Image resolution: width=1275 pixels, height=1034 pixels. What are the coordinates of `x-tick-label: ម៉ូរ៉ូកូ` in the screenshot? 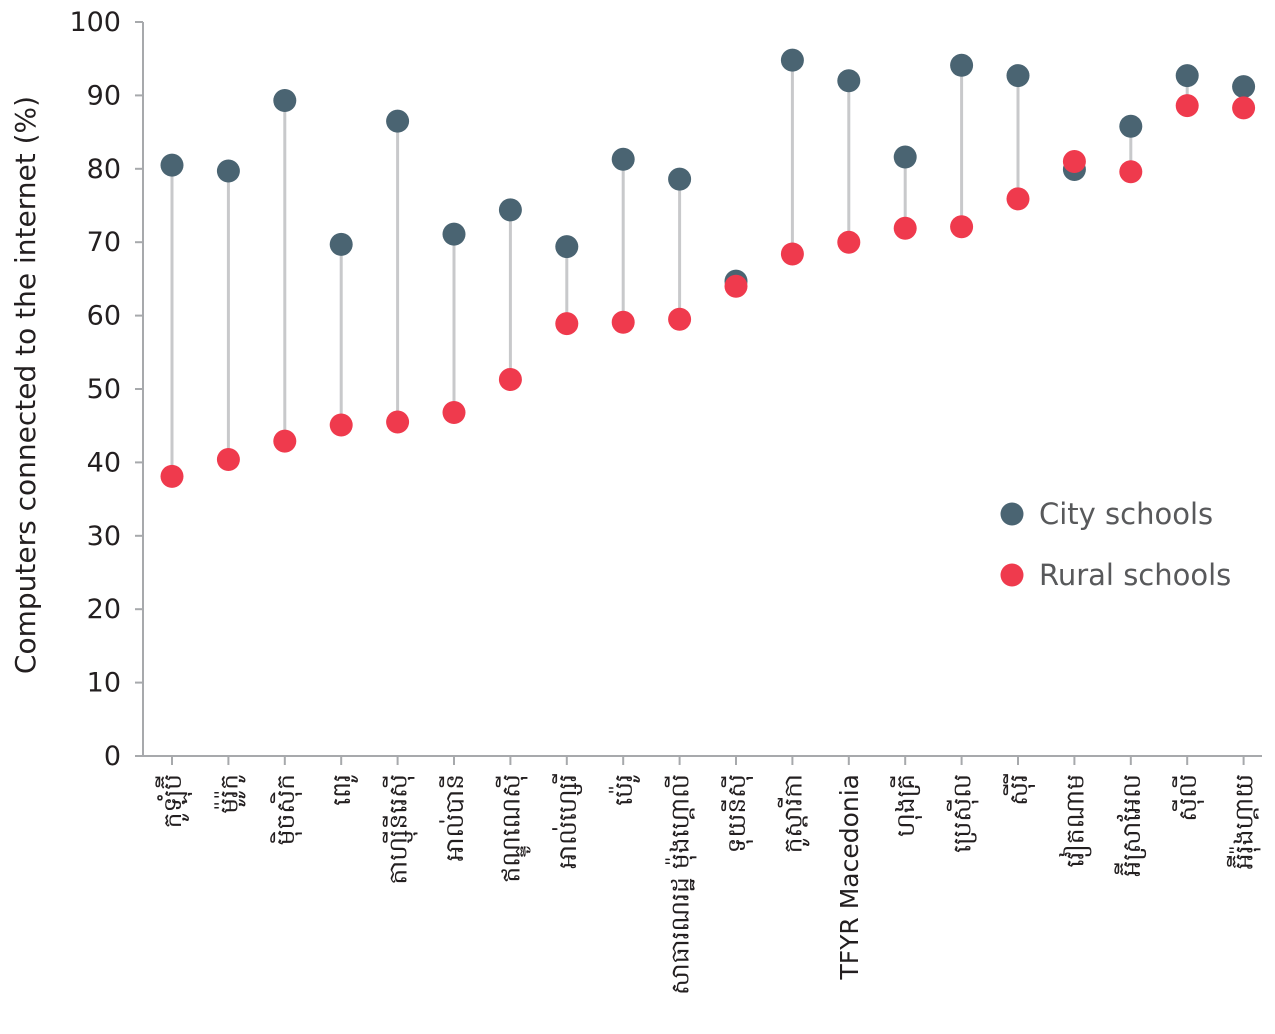 It's located at (229, 794).